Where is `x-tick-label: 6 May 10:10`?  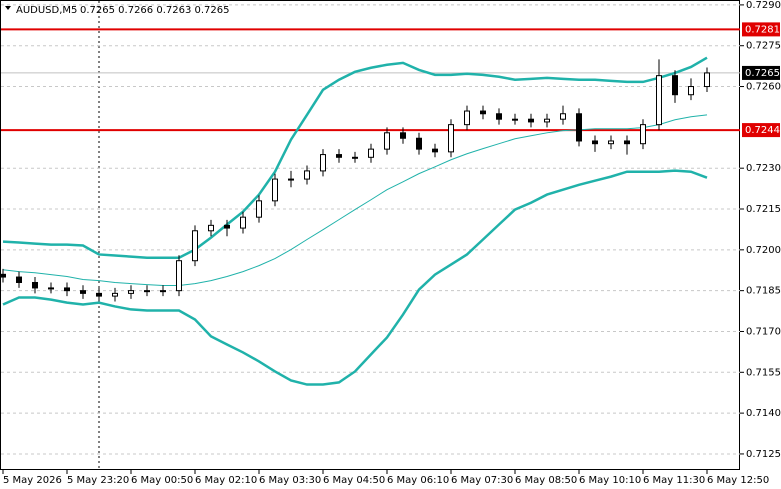 x-tick-label: 6 May 10:10 is located at coordinates (610, 480).